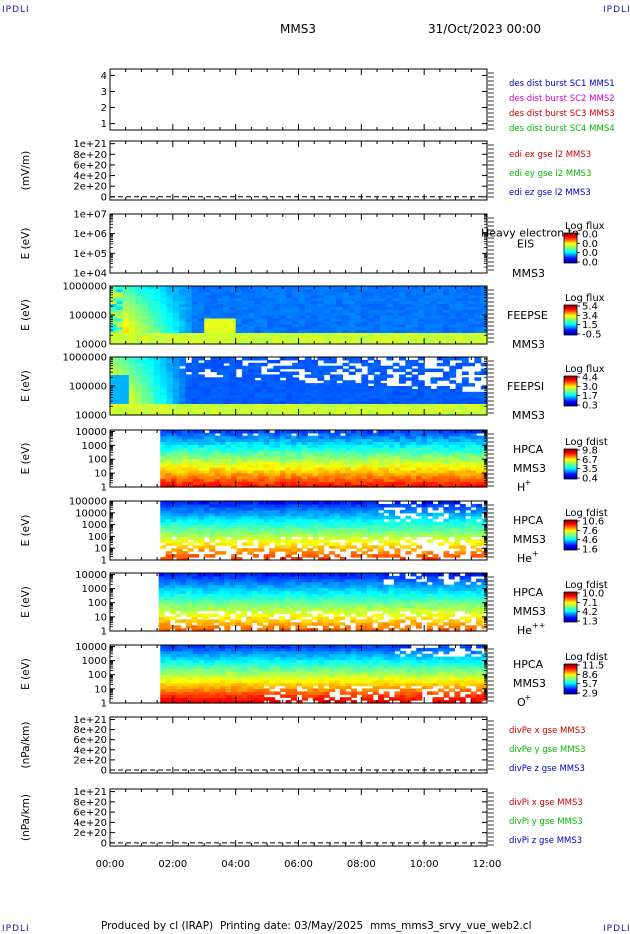 The image size is (630, 934). What do you see at coordinates (616, 929) in the screenshot?
I see `corner-label-bottom-right: IPDLI` at bounding box center [616, 929].